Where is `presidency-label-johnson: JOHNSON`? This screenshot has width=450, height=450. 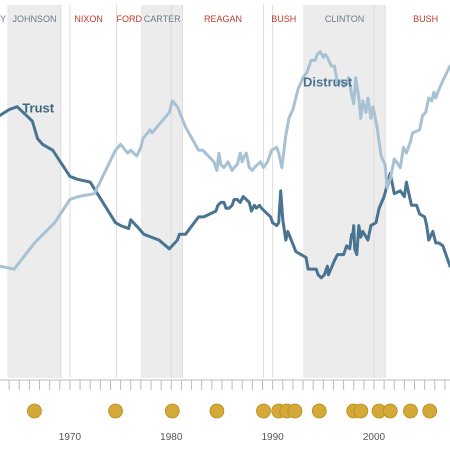 presidency-label-johnson: JOHNSON is located at coordinates (34, 19).